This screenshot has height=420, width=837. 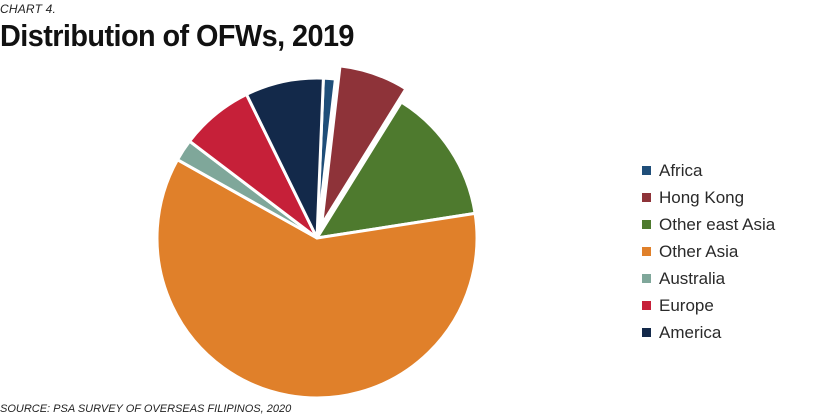 What do you see at coordinates (28, 9) in the screenshot?
I see `chart-number-label: CHART 4.` at bounding box center [28, 9].